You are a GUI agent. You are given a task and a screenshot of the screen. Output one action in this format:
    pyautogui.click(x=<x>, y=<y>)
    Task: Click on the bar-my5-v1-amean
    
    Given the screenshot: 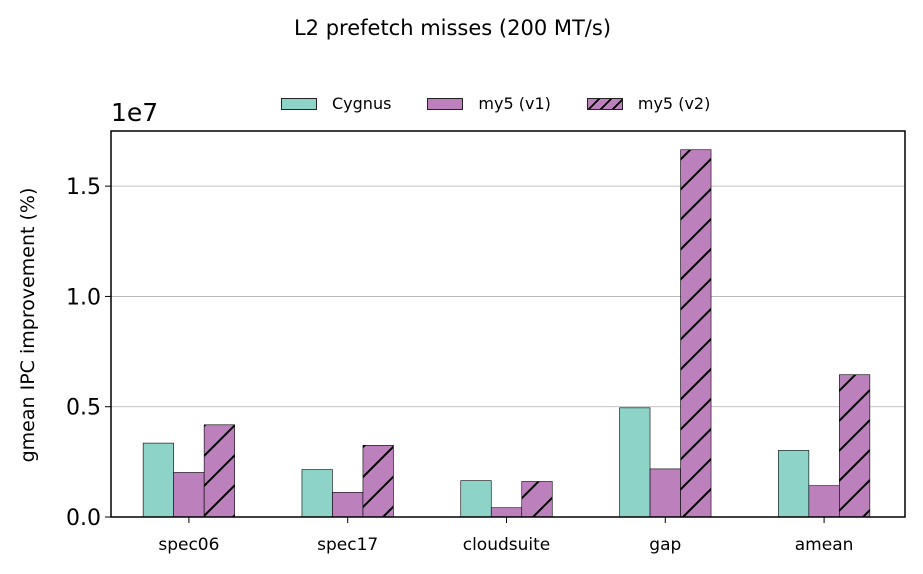 What is the action you would take?
    pyautogui.click(x=824, y=501)
    